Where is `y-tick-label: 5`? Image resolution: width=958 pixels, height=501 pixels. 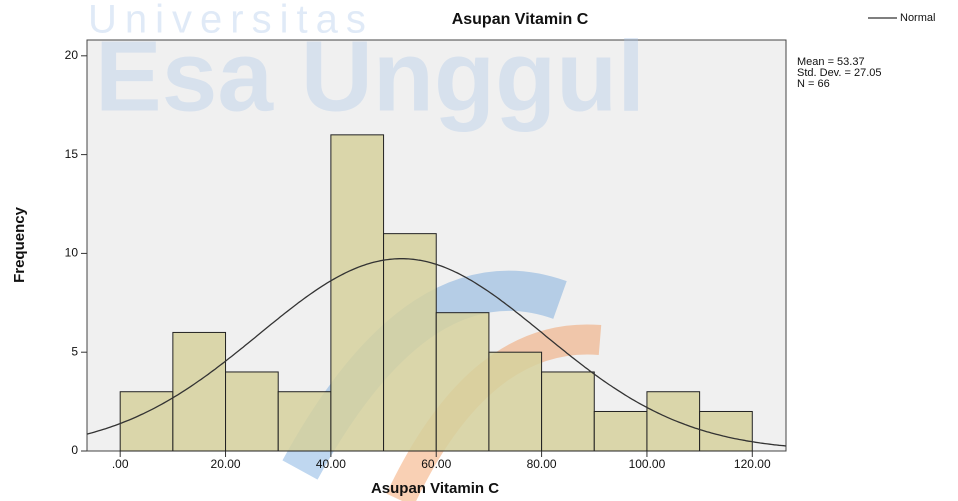
y-tick-label: 5 is located at coordinates (74, 351).